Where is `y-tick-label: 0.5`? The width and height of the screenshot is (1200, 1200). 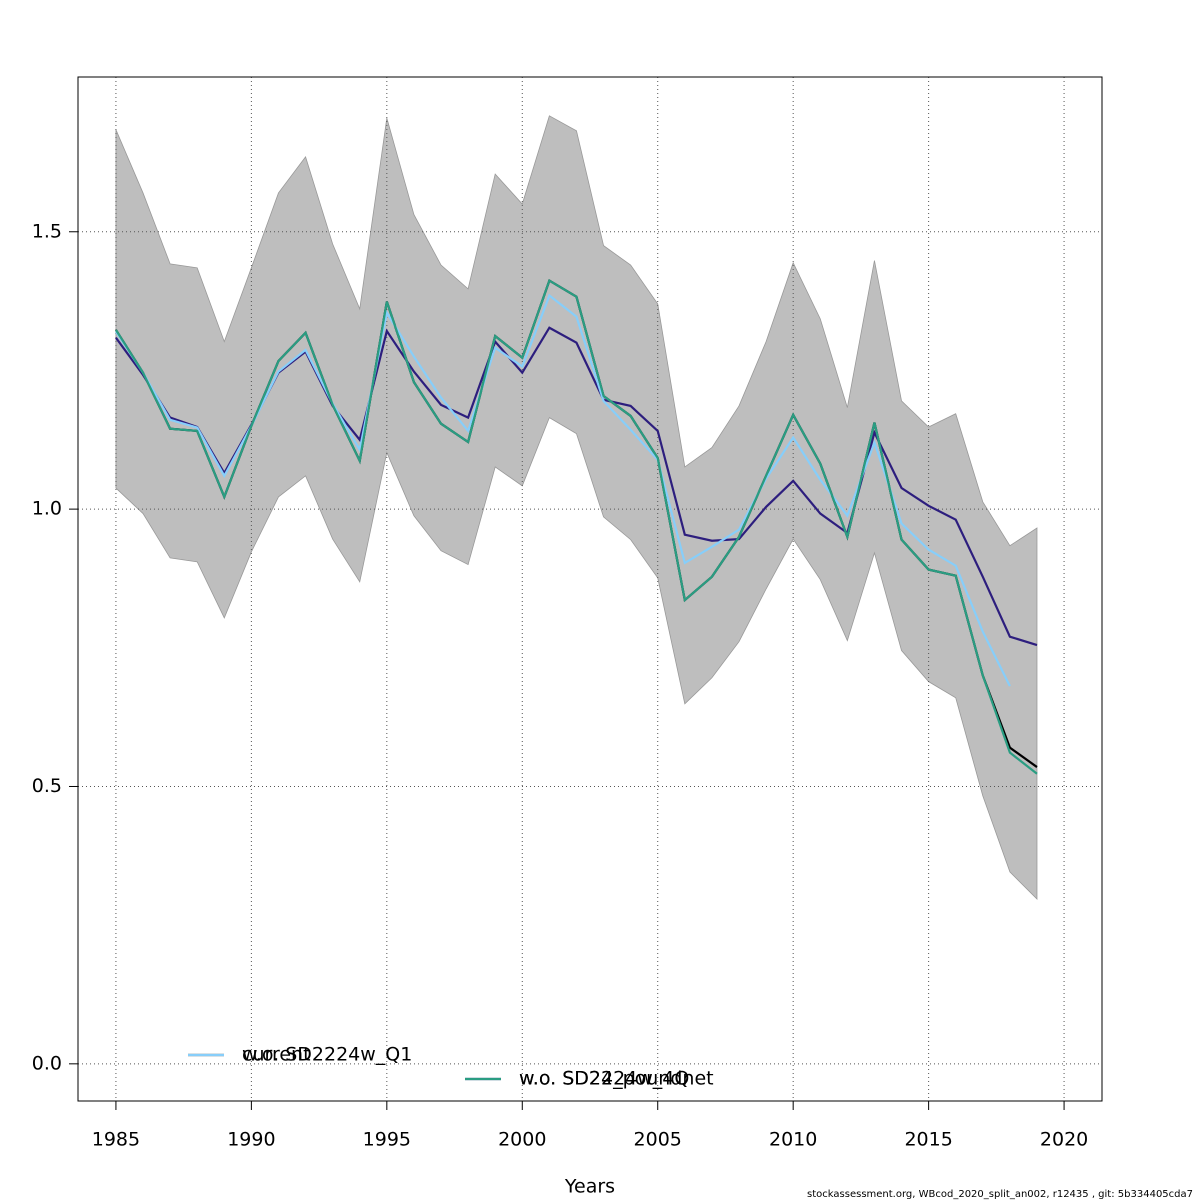 y-tick-label: 0.5 is located at coordinates (47, 786).